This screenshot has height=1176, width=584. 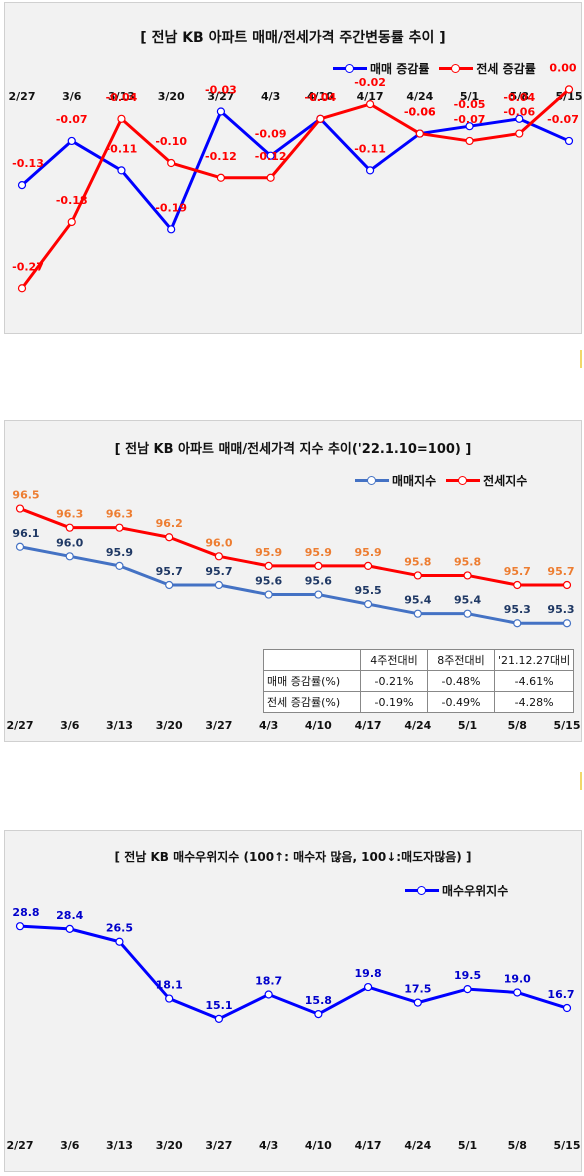 What do you see at coordinates (534, 681) in the screenshot?
I see `table-cell: -4.61%` at bounding box center [534, 681].